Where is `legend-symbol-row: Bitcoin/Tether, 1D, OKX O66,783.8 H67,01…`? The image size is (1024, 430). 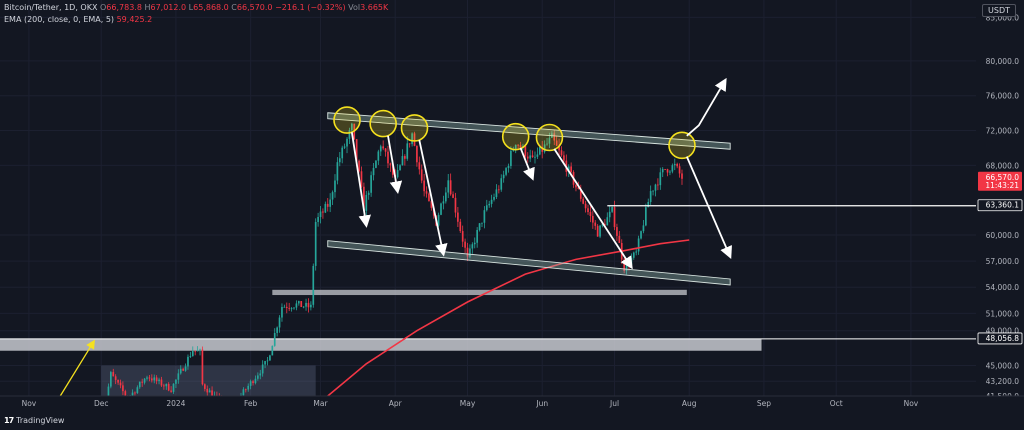
legend-symbol-row: Bitcoin/Tether, 1D, OKX O66,783.8 H67,01… is located at coordinates (196, 8).